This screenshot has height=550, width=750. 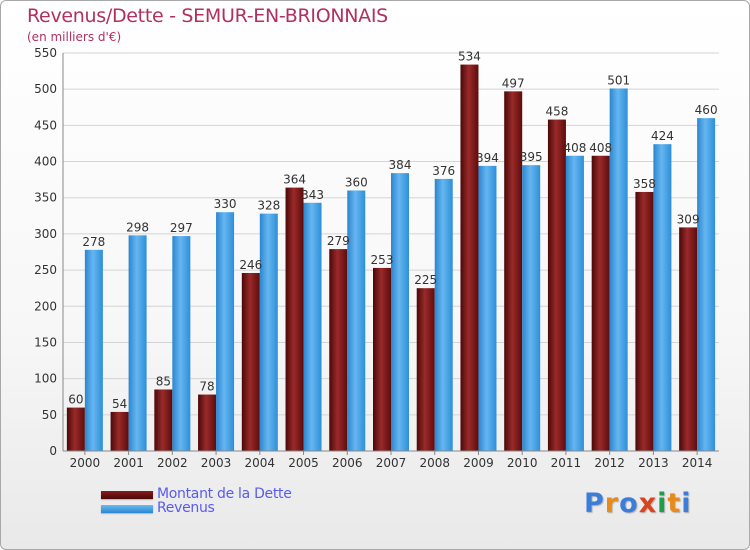 What do you see at coordinates (93, 350) in the screenshot?
I see `bar-revenus-2000` at bounding box center [93, 350].